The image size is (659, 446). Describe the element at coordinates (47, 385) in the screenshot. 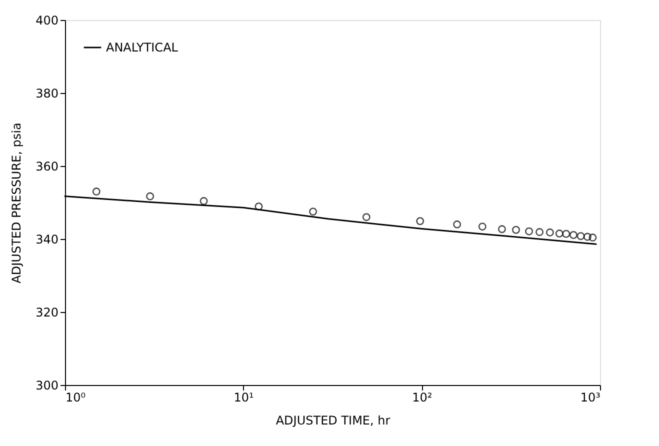

I see `y-tick-label: 300` at that location.